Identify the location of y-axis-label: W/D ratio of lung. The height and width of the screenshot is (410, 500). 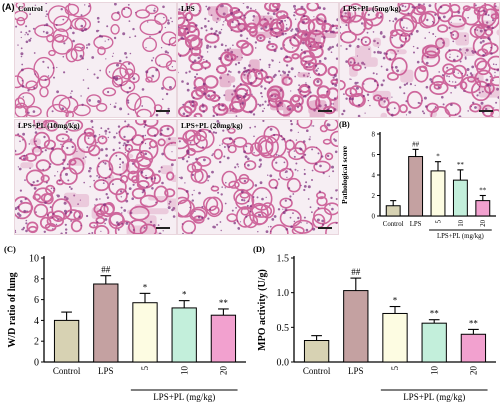
(12, 309).